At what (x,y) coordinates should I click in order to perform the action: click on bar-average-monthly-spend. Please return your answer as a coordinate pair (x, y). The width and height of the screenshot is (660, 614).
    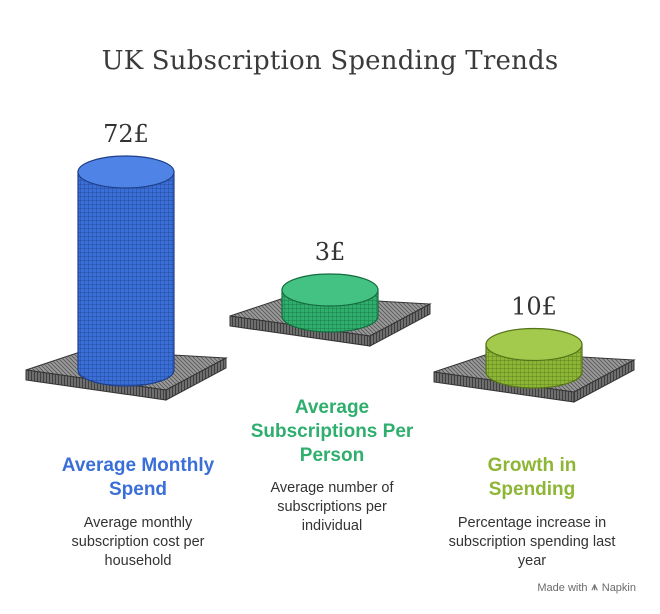
    Looking at the image, I should click on (126, 279).